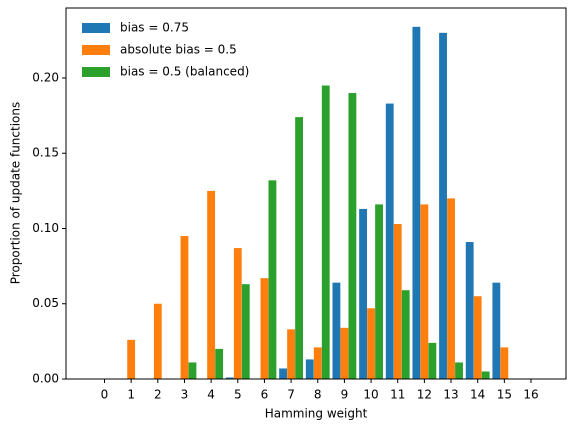  What do you see at coordinates (211, 395) in the screenshot?
I see `x-tick-label: 4` at bounding box center [211, 395].